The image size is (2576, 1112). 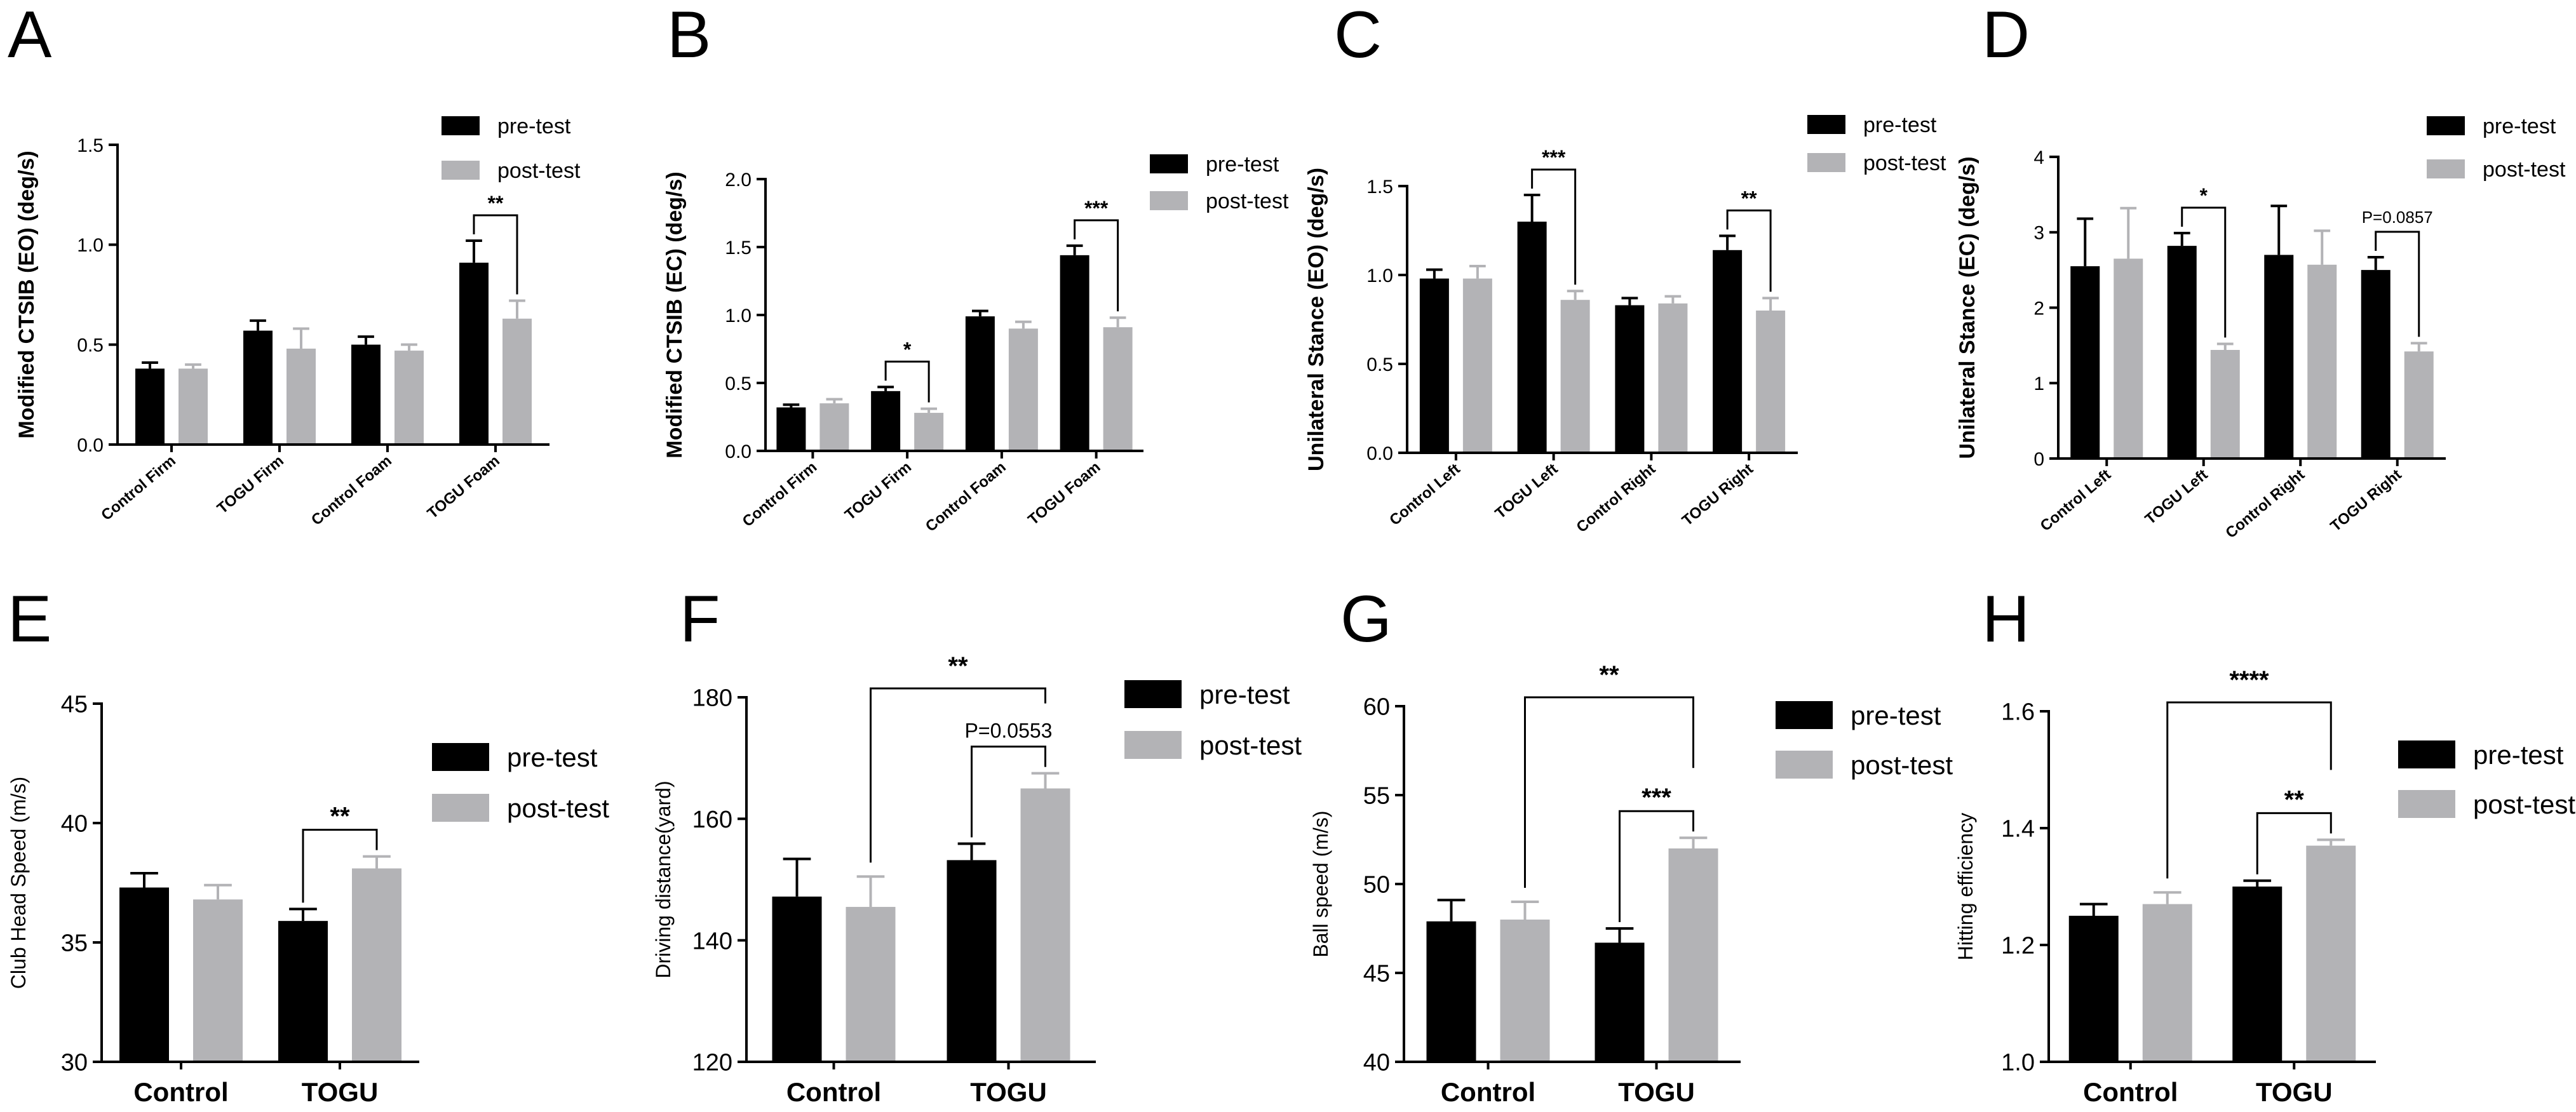 What do you see at coordinates (2018, 712) in the screenshot?
I see `y-tick-label: 1.6` at bounding box center [2018, 712].